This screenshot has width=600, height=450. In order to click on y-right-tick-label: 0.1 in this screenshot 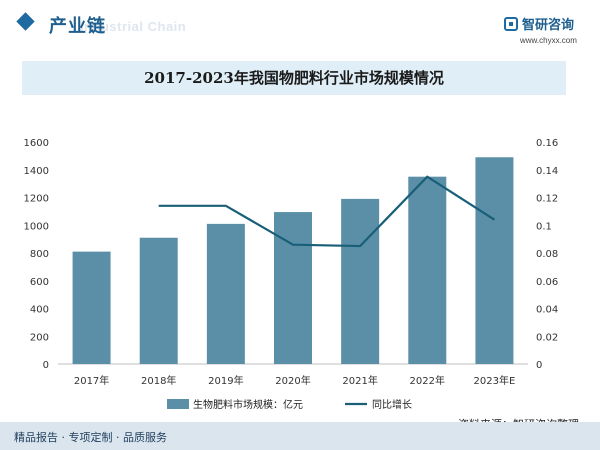, I will do `click(544, 226)`.